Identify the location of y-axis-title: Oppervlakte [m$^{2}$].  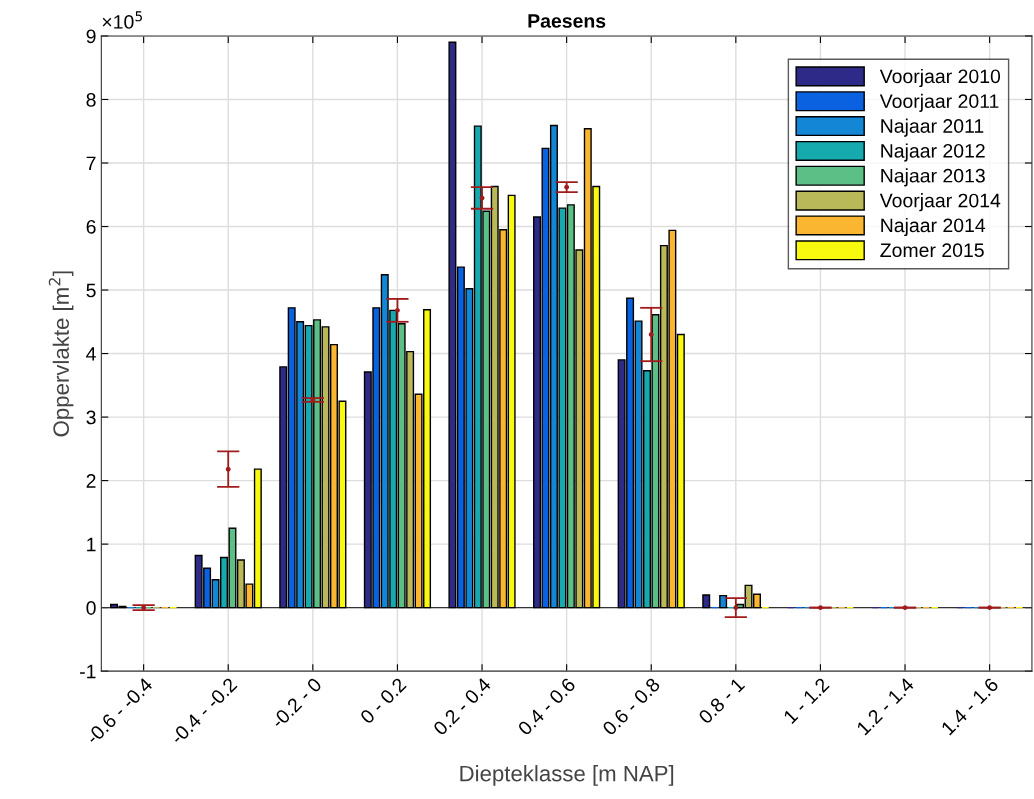
(61, 354).